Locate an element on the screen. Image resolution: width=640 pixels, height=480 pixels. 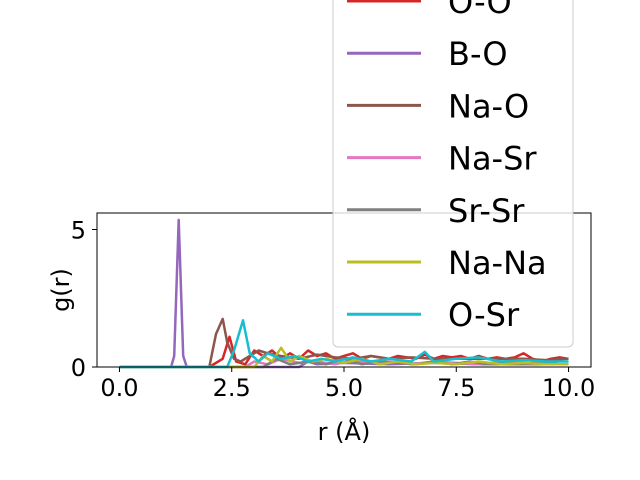
legend-label-o-sr: O-Sr is located at coordinates (484, 315).